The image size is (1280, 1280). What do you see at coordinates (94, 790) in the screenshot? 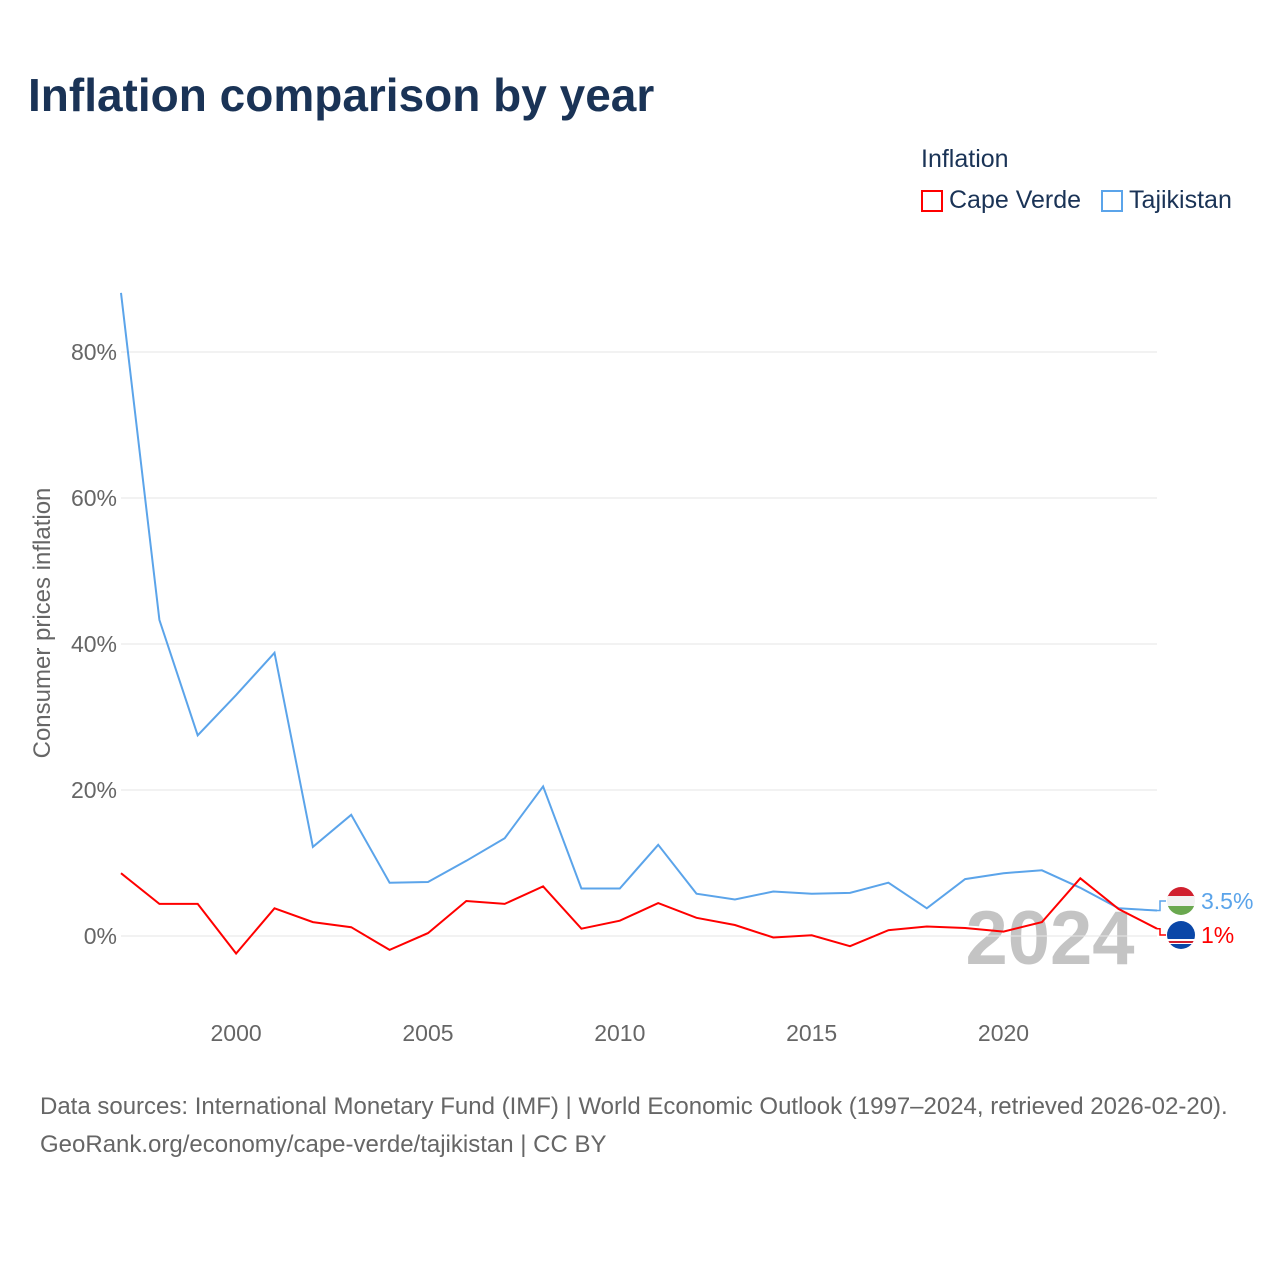
I see `y-tick-label: 20%` at bounding box center [94, 790].